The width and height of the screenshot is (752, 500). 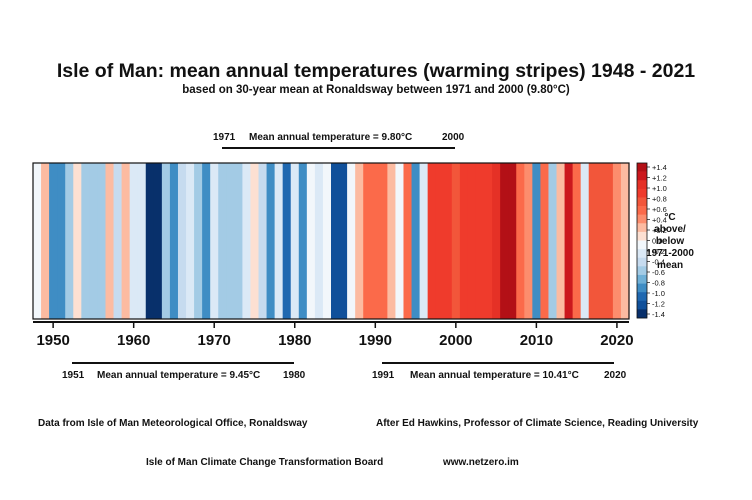 What do you see at coordinates (142, 241) in the screenshot?
I see `stripe-1961` at bounding box center [142, 241].